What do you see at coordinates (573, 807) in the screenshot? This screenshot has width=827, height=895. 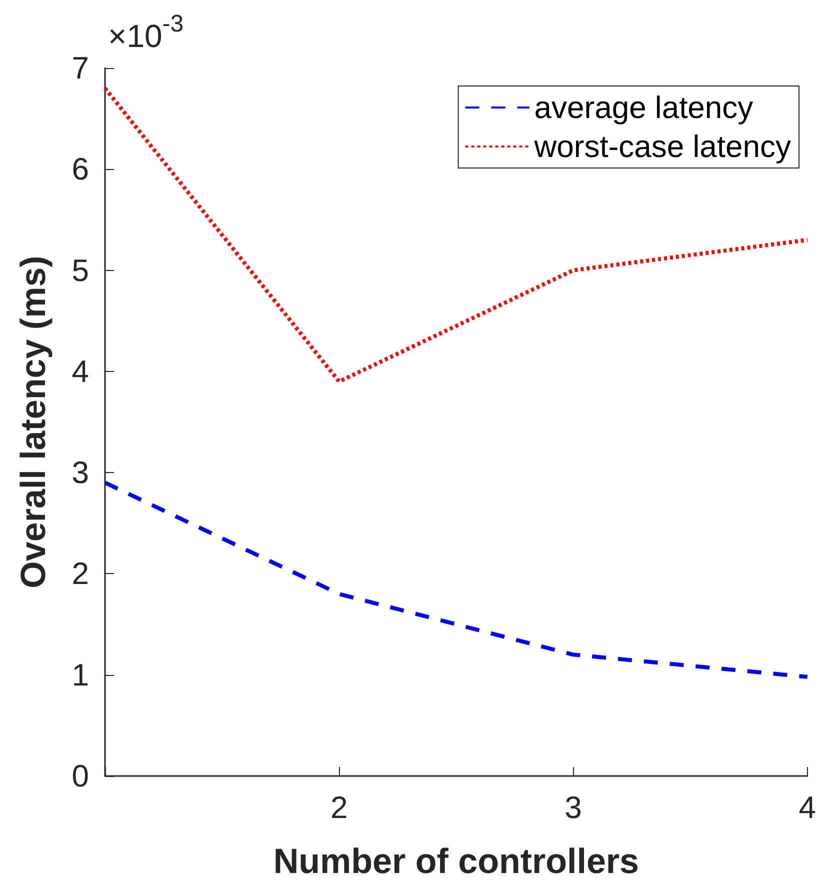 I see `x-tick-label: 3` at bounding box center [573, 807].